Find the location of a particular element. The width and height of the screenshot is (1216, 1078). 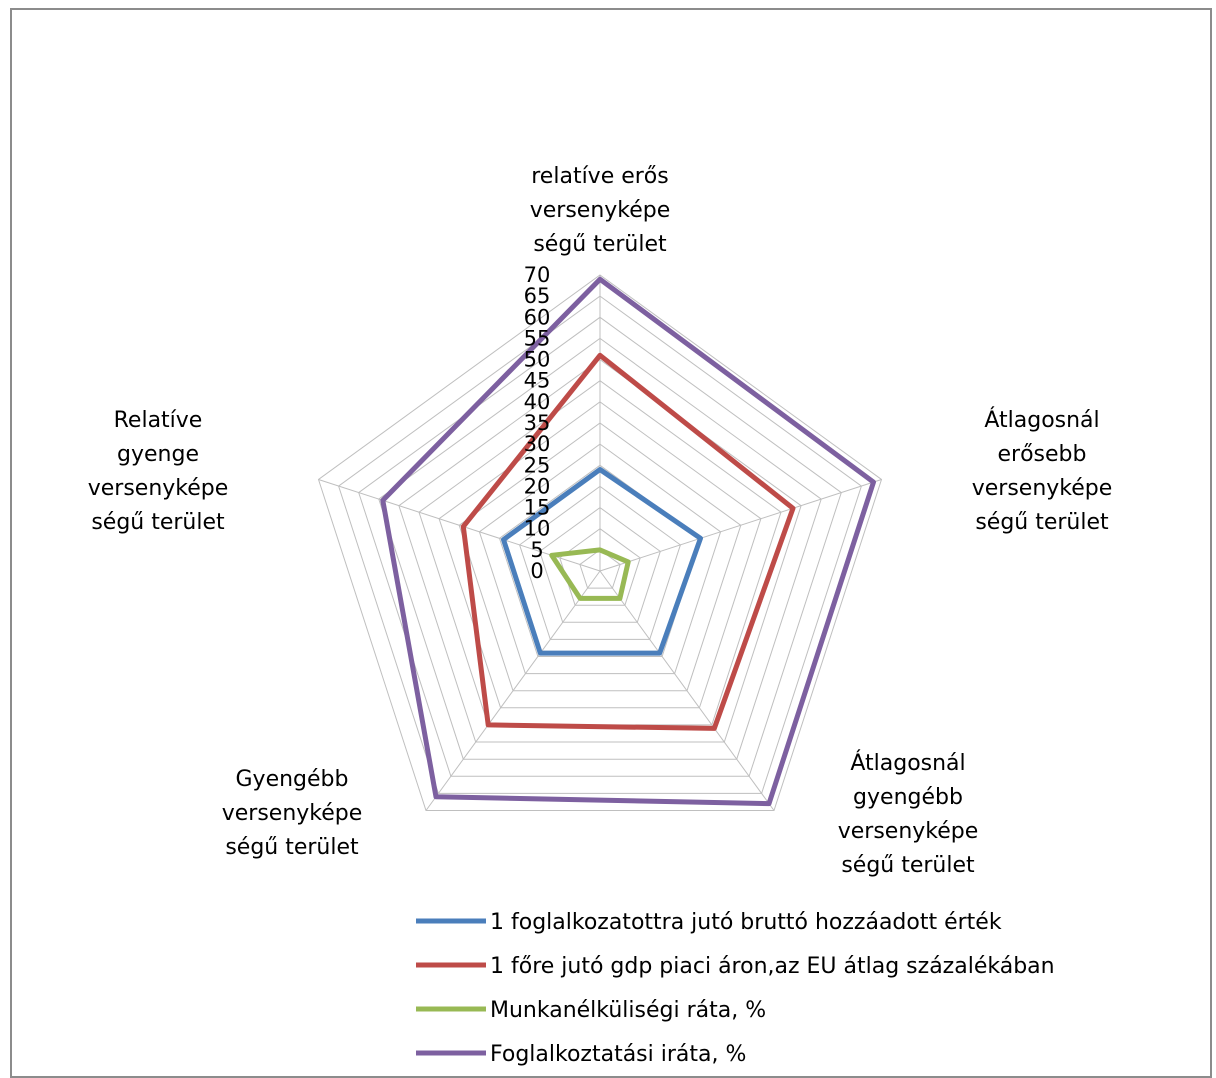

tick-label: 20 is located at coordinates (537, 486).